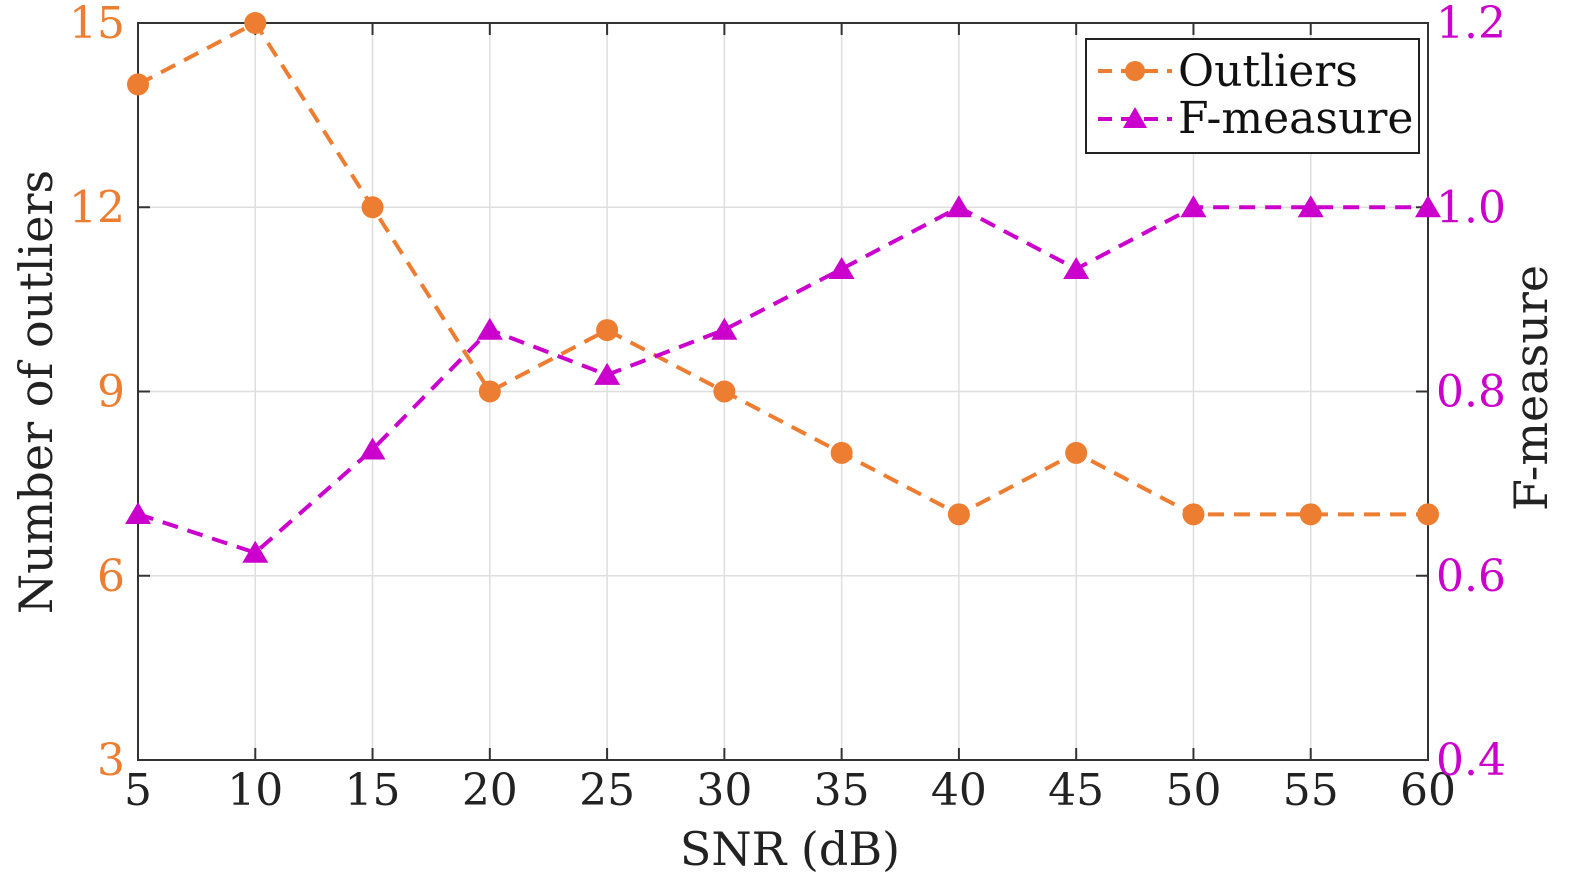 The width and height of the screenshot is (1574, 895). I want to click on legend-label-f-measure: F-measure, so click(1295, 118).